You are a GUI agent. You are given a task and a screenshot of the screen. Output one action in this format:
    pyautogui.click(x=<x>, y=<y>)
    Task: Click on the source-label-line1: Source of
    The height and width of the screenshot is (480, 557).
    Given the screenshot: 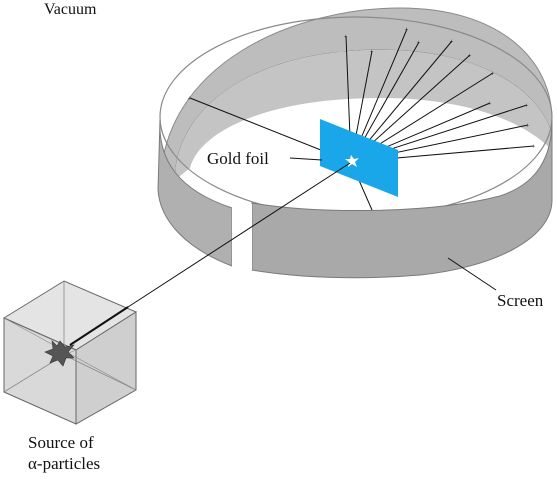 What is the action you would take?
    pyautogui.click(x=61, y=442)
    